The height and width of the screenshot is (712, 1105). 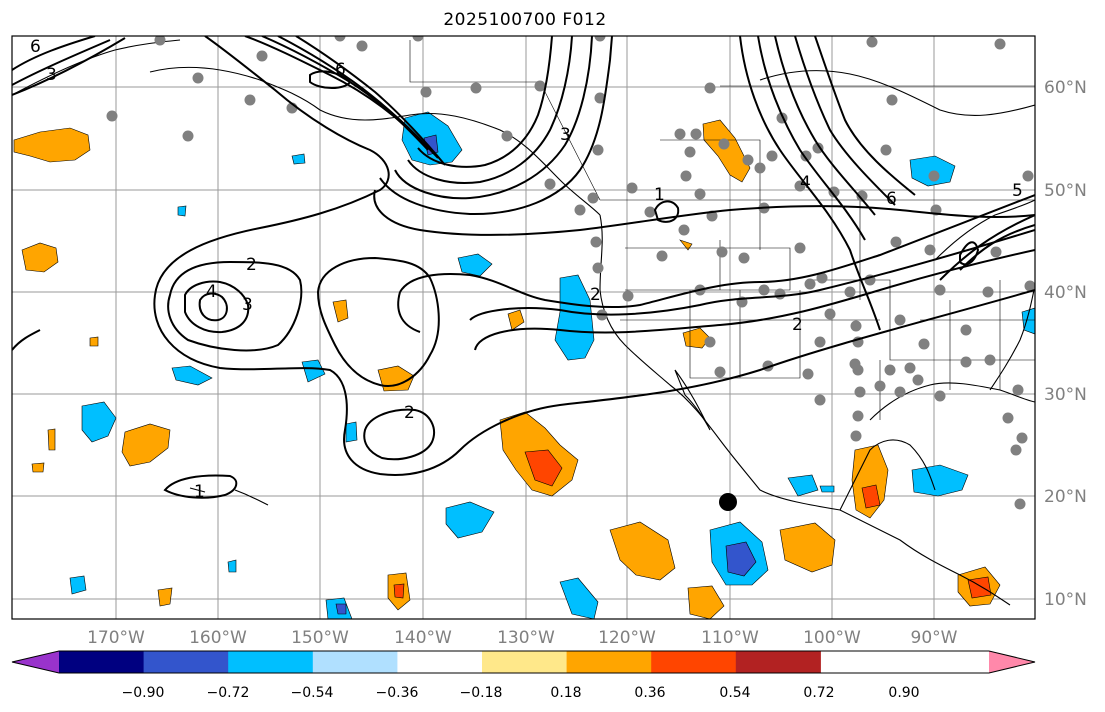 I want to click on lat-label: 50°N, so click(x=1065, y=191).